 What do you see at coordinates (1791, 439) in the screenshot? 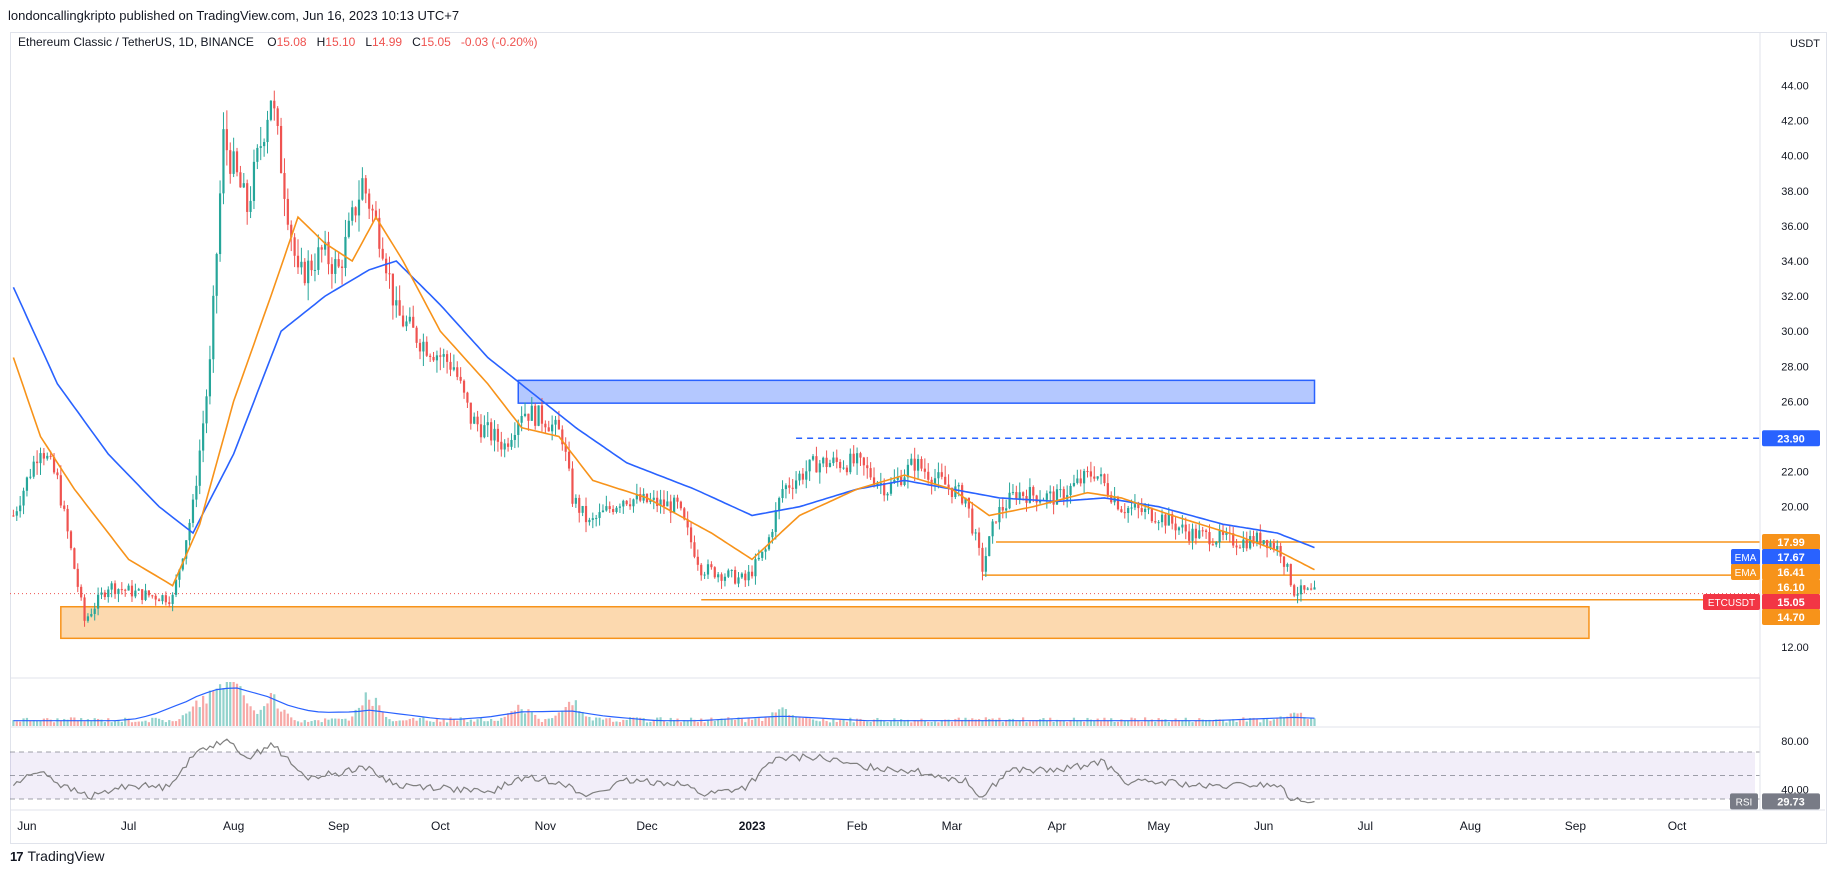
I see `price-label-value: 23.90` at bounding box center [1791, 439].